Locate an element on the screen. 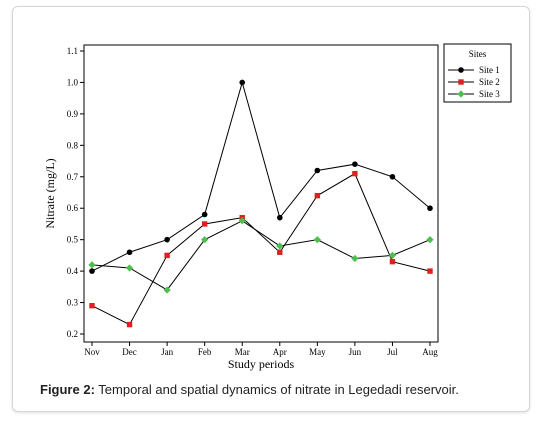  x-tick-label: Mar is located at coordinates (242, 352).